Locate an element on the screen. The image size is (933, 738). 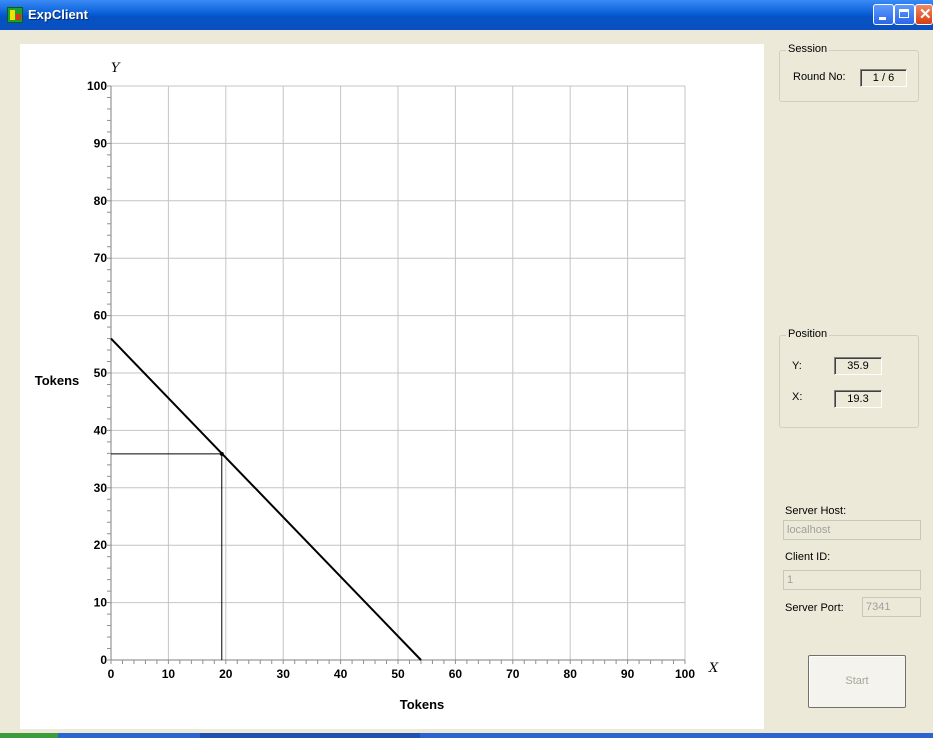
x-tick-label: 100 is located at coordinates (685, 674).